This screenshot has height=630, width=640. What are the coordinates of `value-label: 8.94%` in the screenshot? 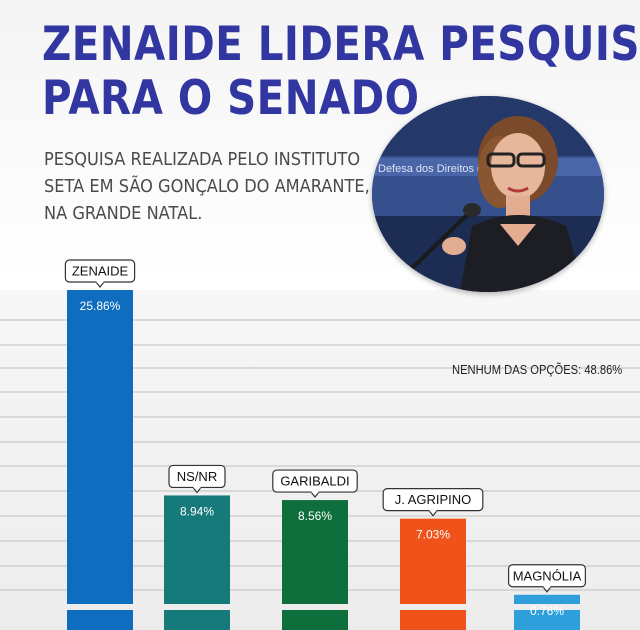 It's located at (197, 511).